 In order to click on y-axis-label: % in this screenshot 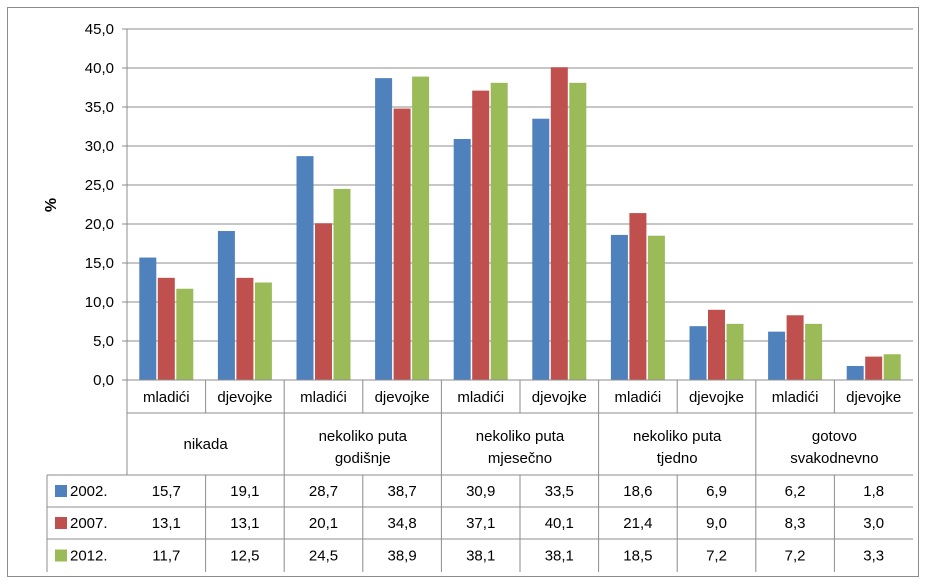, I will do `click(51, 205)`.